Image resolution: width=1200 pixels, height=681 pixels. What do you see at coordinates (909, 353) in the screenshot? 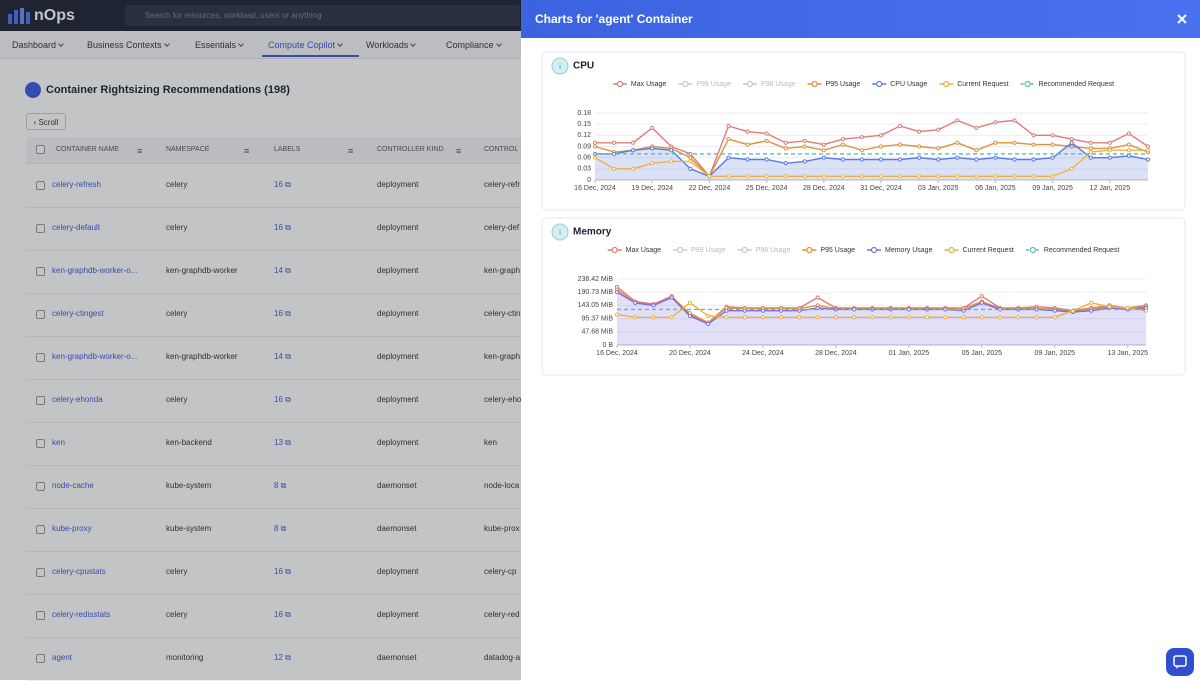
I see `x-tick-label: 01 Jan, 2025` at bounding box center [909, 353].